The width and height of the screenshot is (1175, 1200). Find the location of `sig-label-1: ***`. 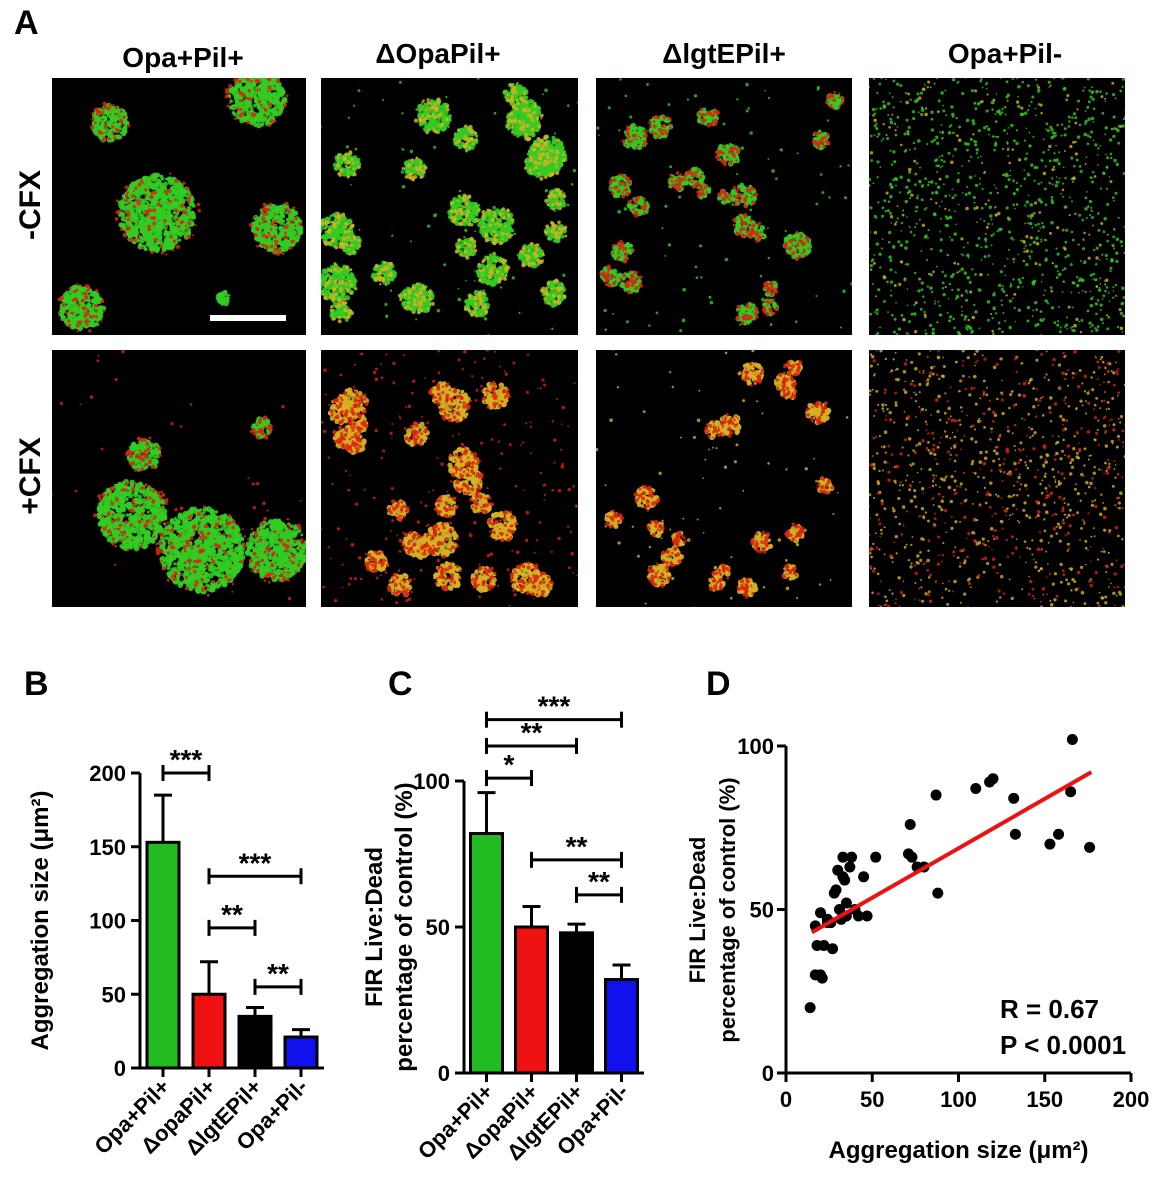

sig-label-1: *** is located at coordinates (255, 862).